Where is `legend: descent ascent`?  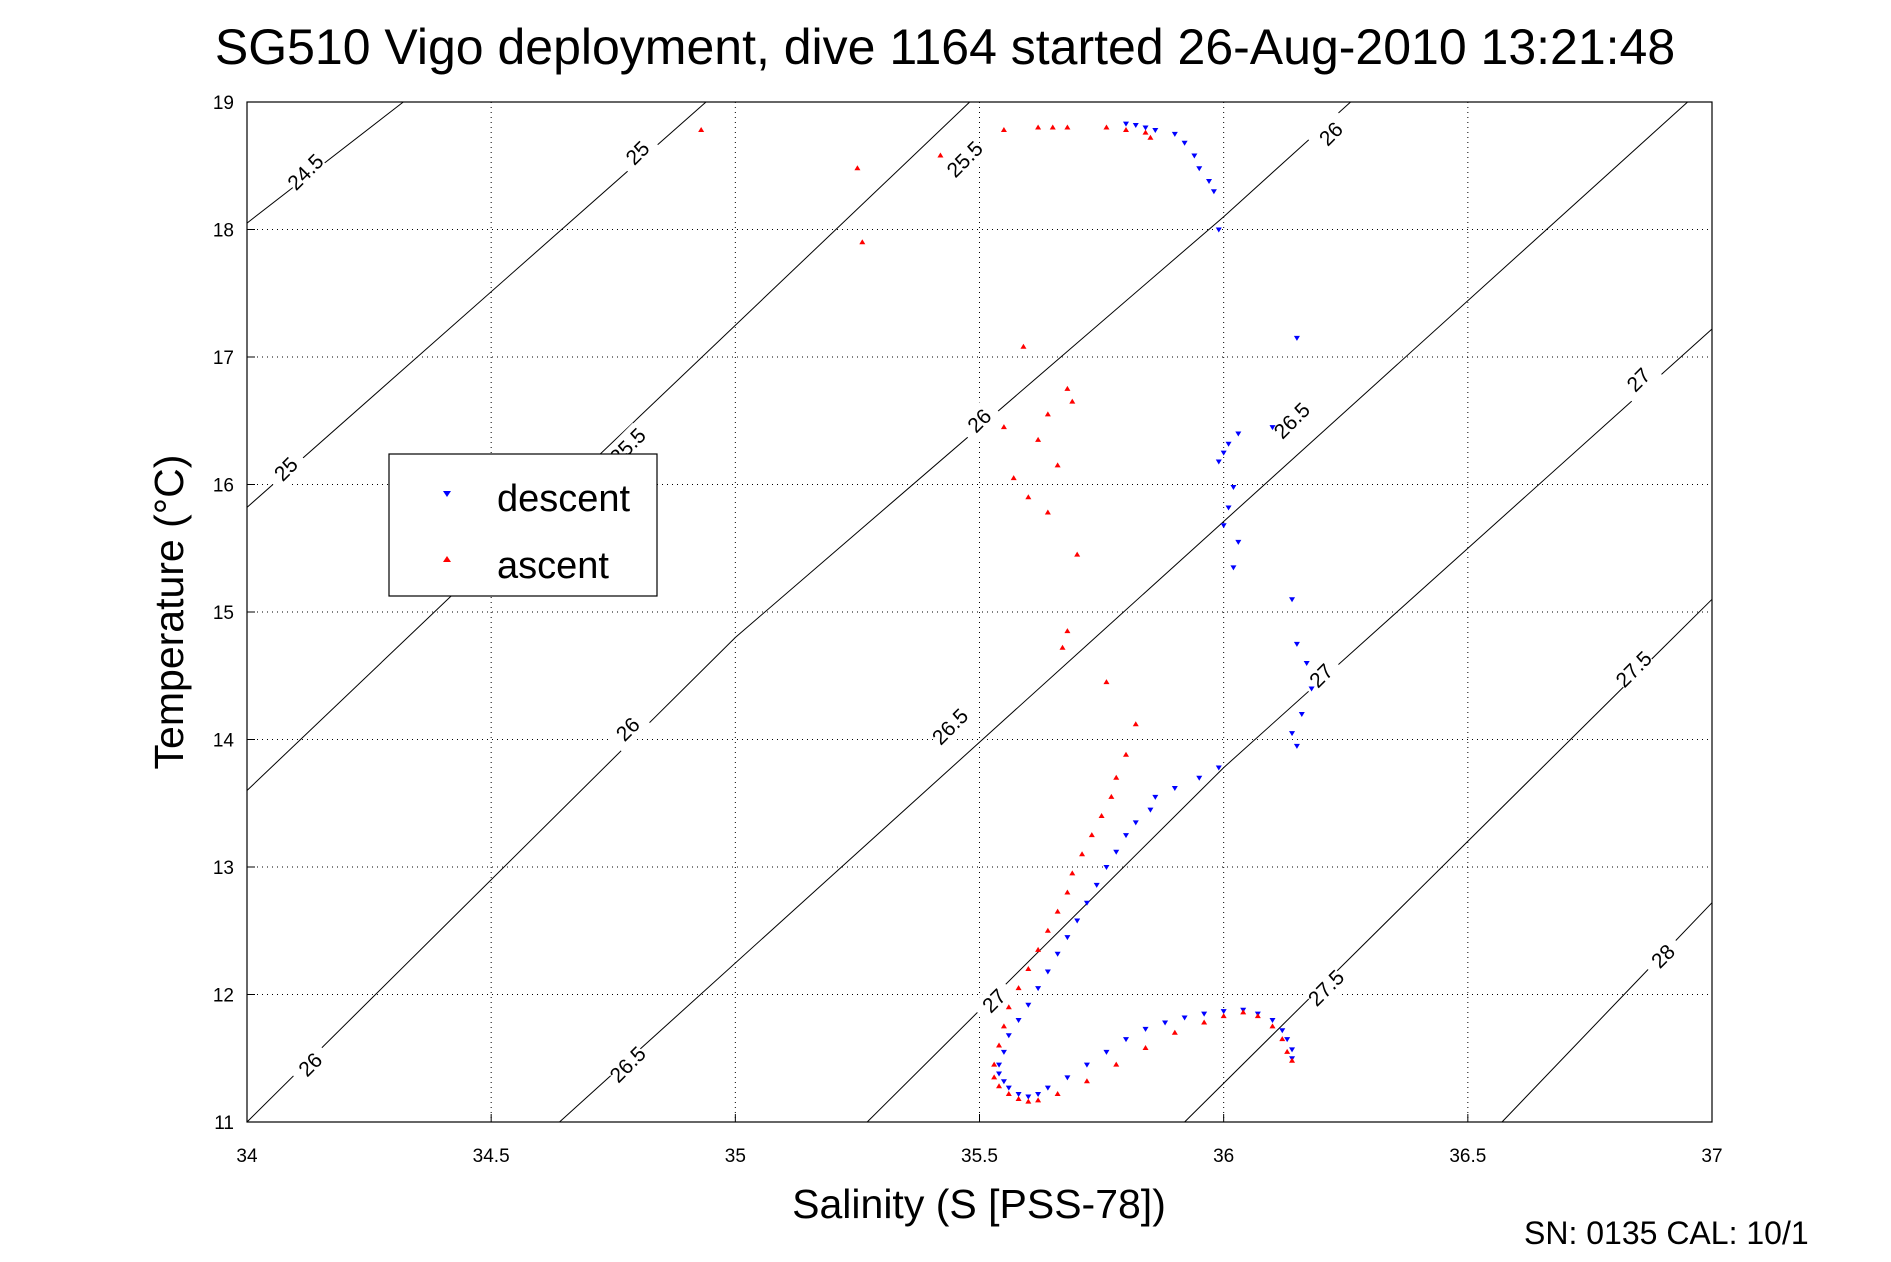 legend: descent ascent is located at coordinates (523, 525).